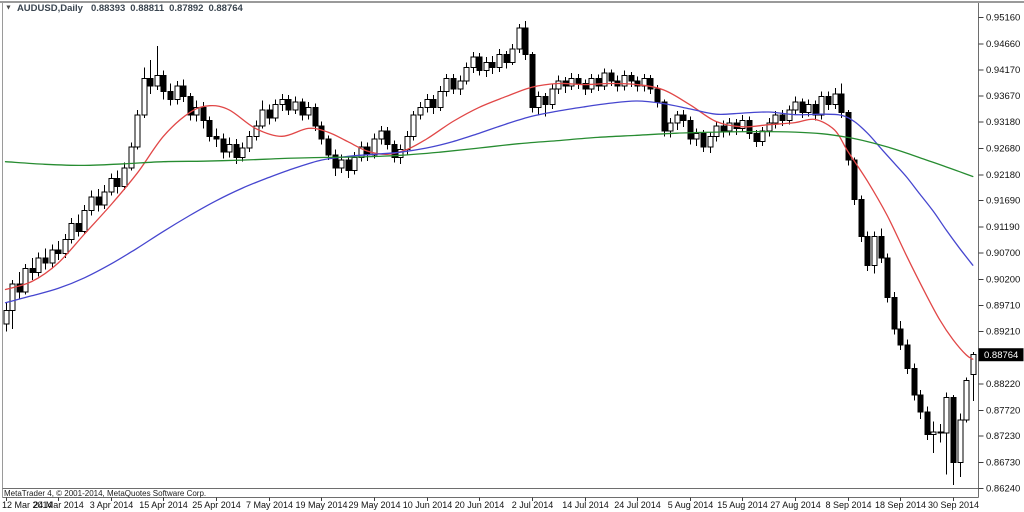 The image size is (1024, 512). Describe the element at coordinates (1003, 305) in the screenshot. I see `price-tick-label: 0.89710` at that location.